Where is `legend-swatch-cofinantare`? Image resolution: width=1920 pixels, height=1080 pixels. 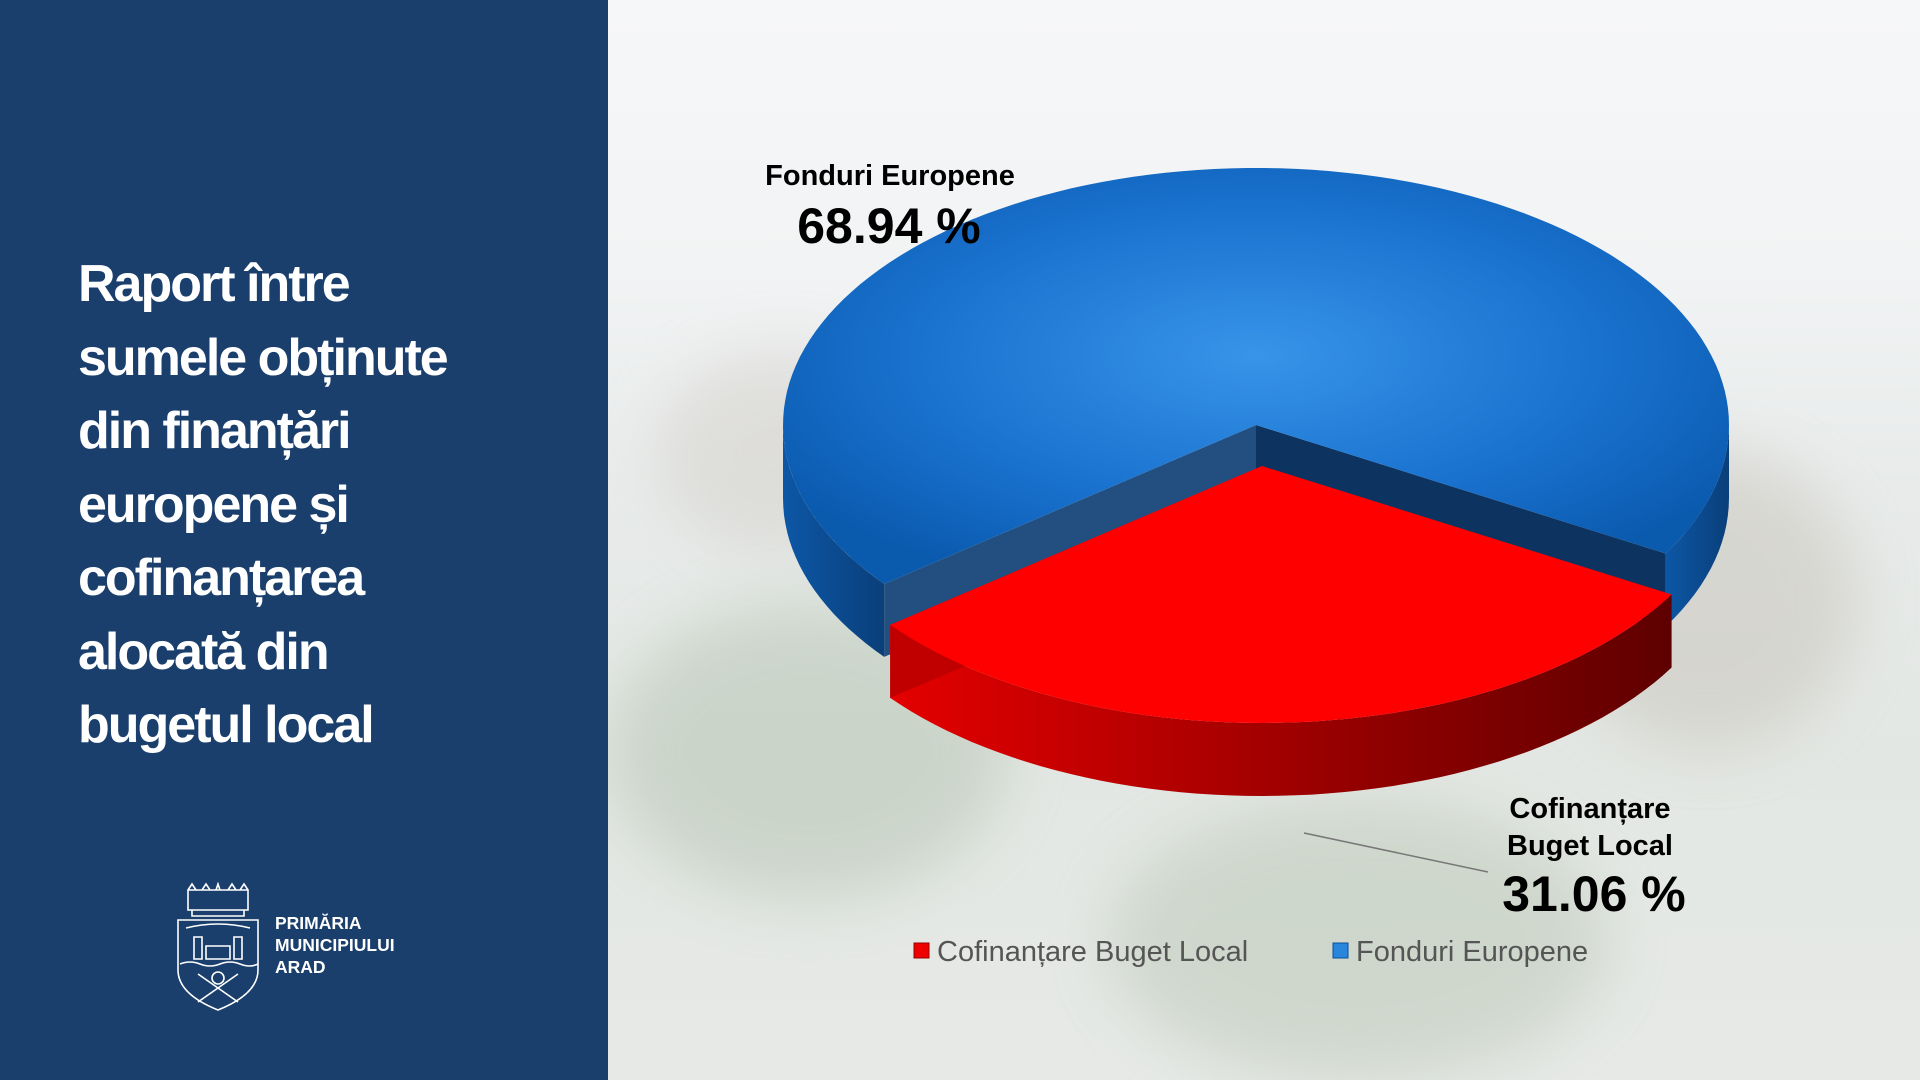 legend-swatch-cofinantare is located at coordinates (921, 950).